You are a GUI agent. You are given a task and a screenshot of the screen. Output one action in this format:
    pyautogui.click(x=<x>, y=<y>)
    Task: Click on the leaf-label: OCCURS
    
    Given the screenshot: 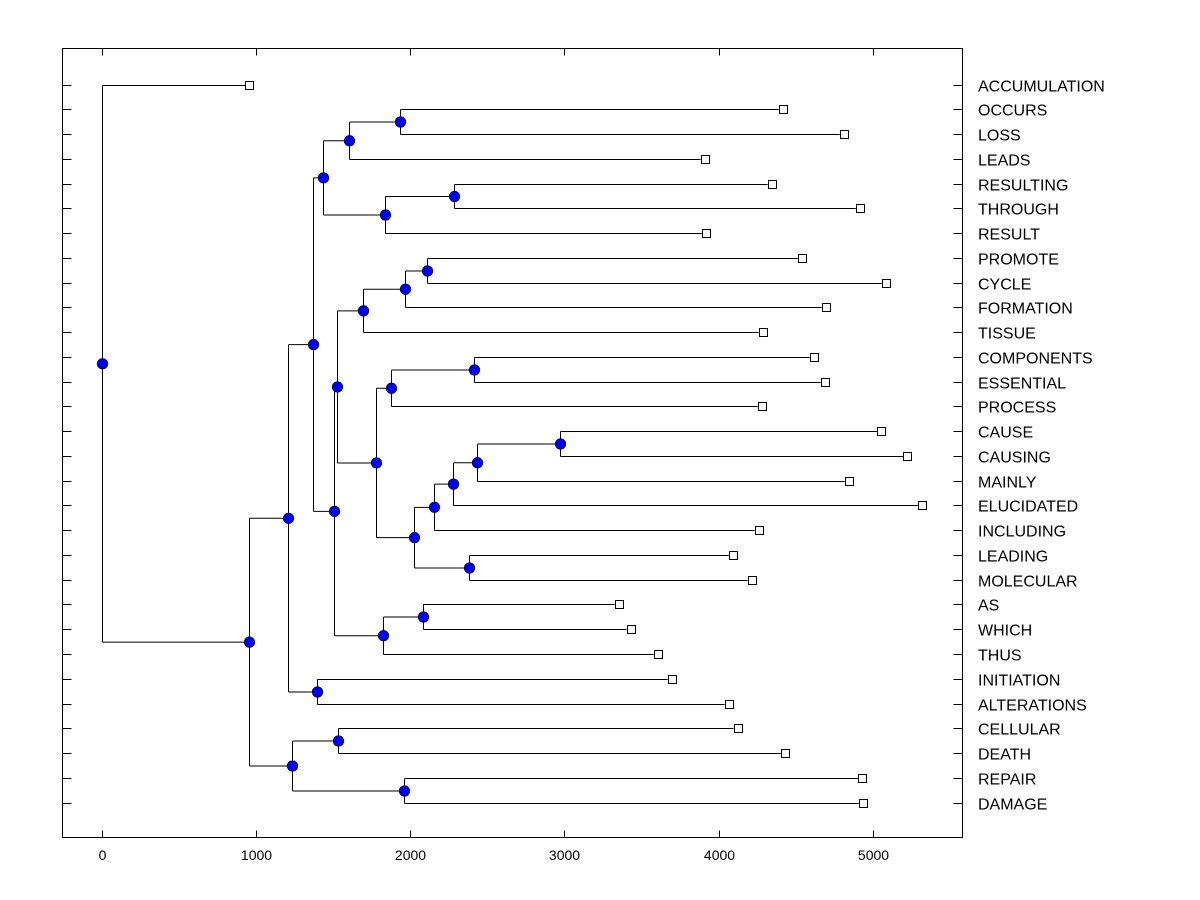 What is the action you would take?
    pyautogui.click(x=1012, y=111)
    